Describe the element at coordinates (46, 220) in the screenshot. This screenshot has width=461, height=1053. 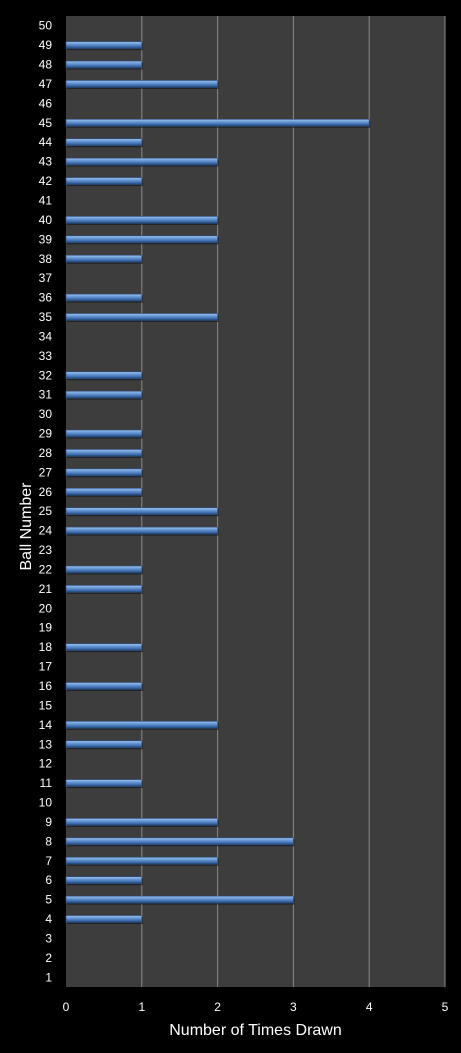
I see `y-tick-label: 40` at that location.